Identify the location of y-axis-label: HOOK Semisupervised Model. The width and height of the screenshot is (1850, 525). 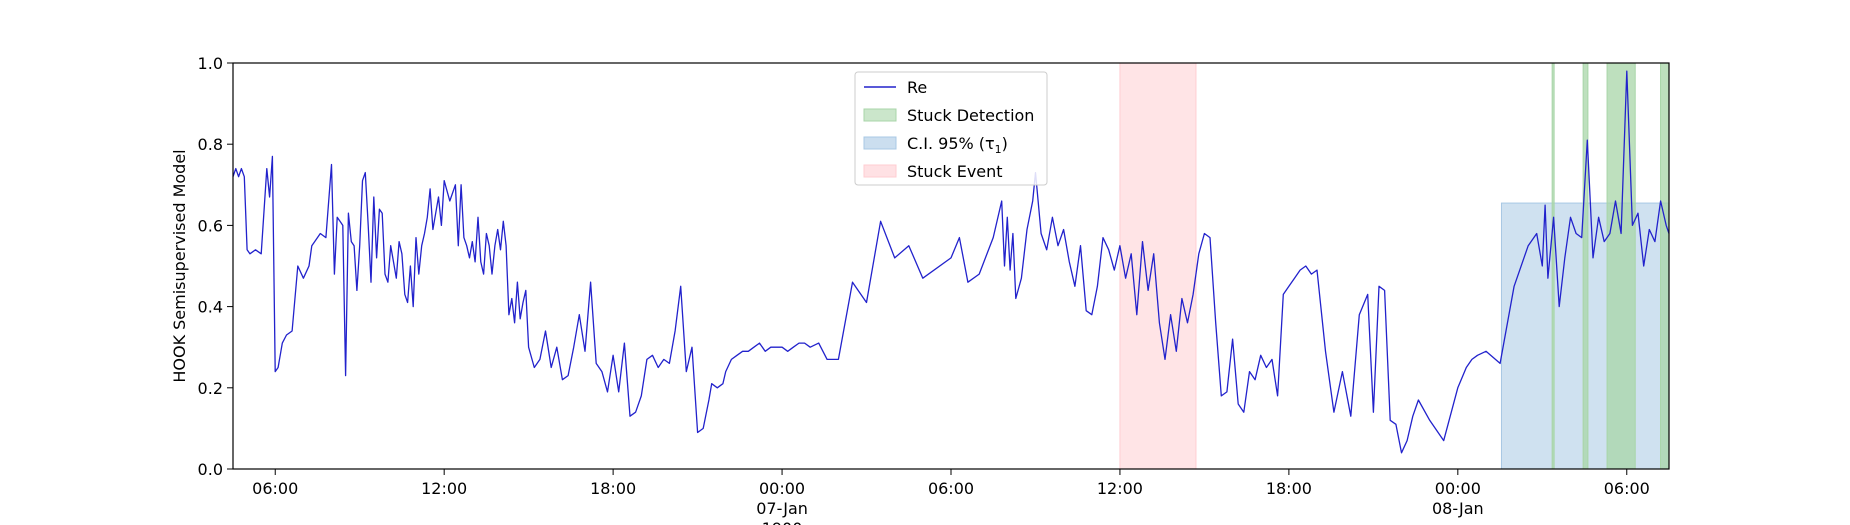
(179, 265).